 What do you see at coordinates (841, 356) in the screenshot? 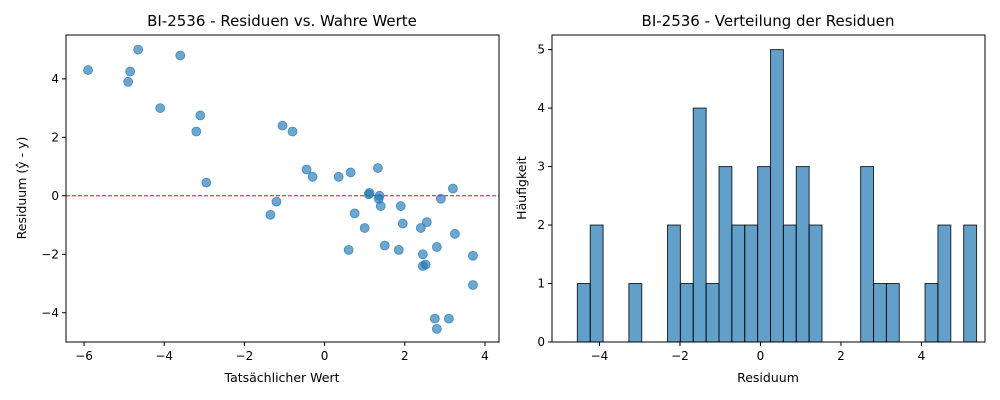
I see `histogram-x-tick-label: 2` at bounding box center [841, 356].